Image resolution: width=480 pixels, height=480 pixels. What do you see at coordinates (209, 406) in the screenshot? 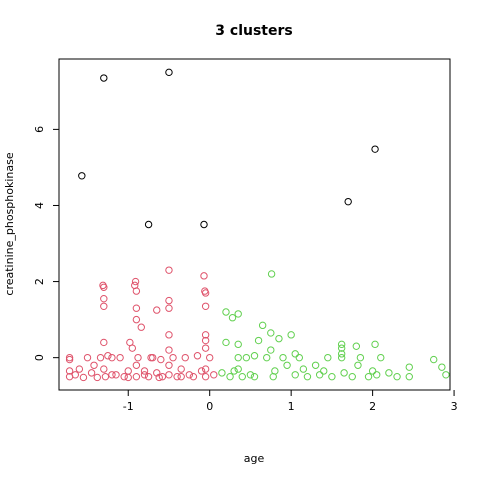
I see `x-tick-label: 0` at bounding box center [209, 406].